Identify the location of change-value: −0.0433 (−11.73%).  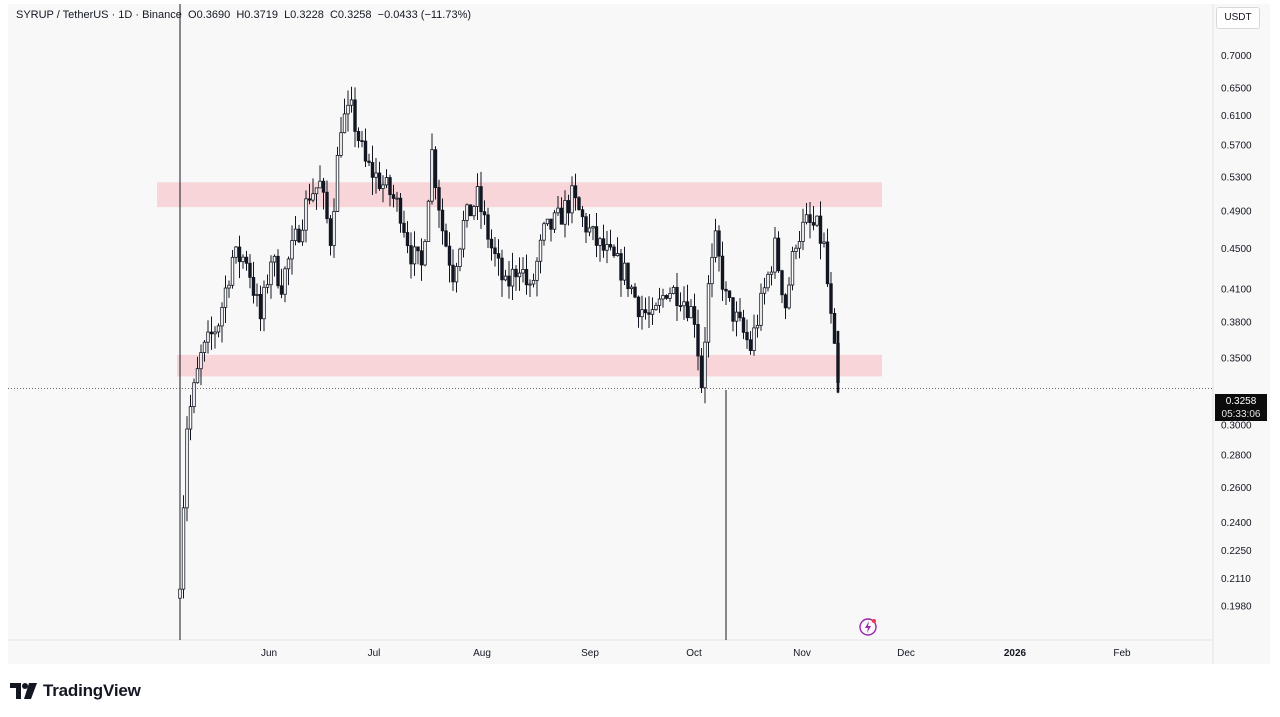
(424, 15).